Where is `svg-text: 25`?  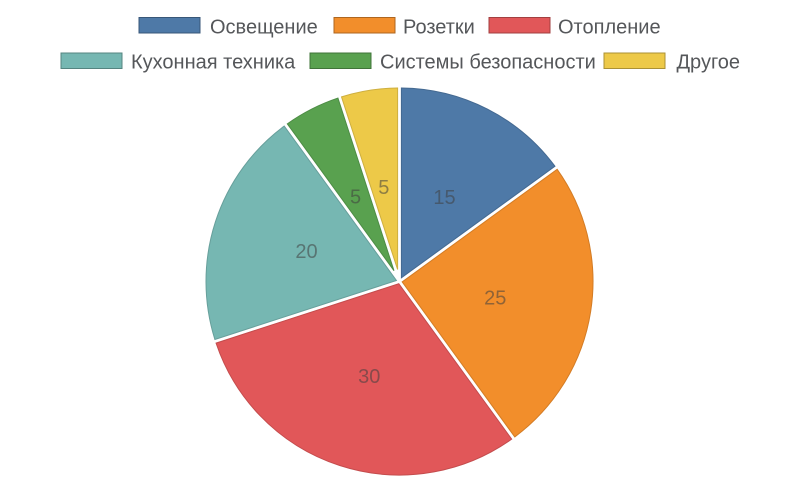
svg-text: 25 is located at coordinates (495, 298).